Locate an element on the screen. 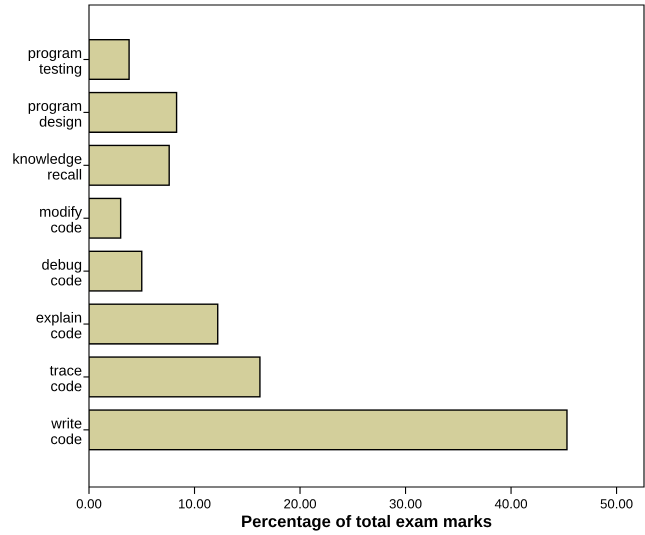 This screenshot has height=535, width=645. y-tick-label: explain code is located at coordinates (59, 325).